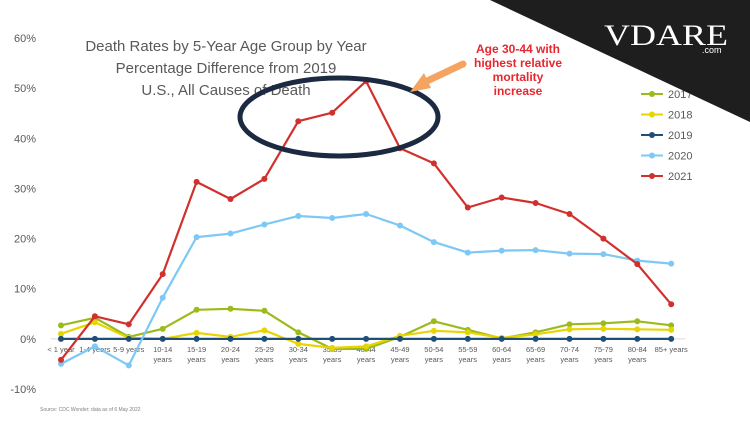  Describe the element at coordinates (225, 46) in the screenshot. I see `chart-title-line-1: Death Rates by 5-Year Age Group by Year` at that location.